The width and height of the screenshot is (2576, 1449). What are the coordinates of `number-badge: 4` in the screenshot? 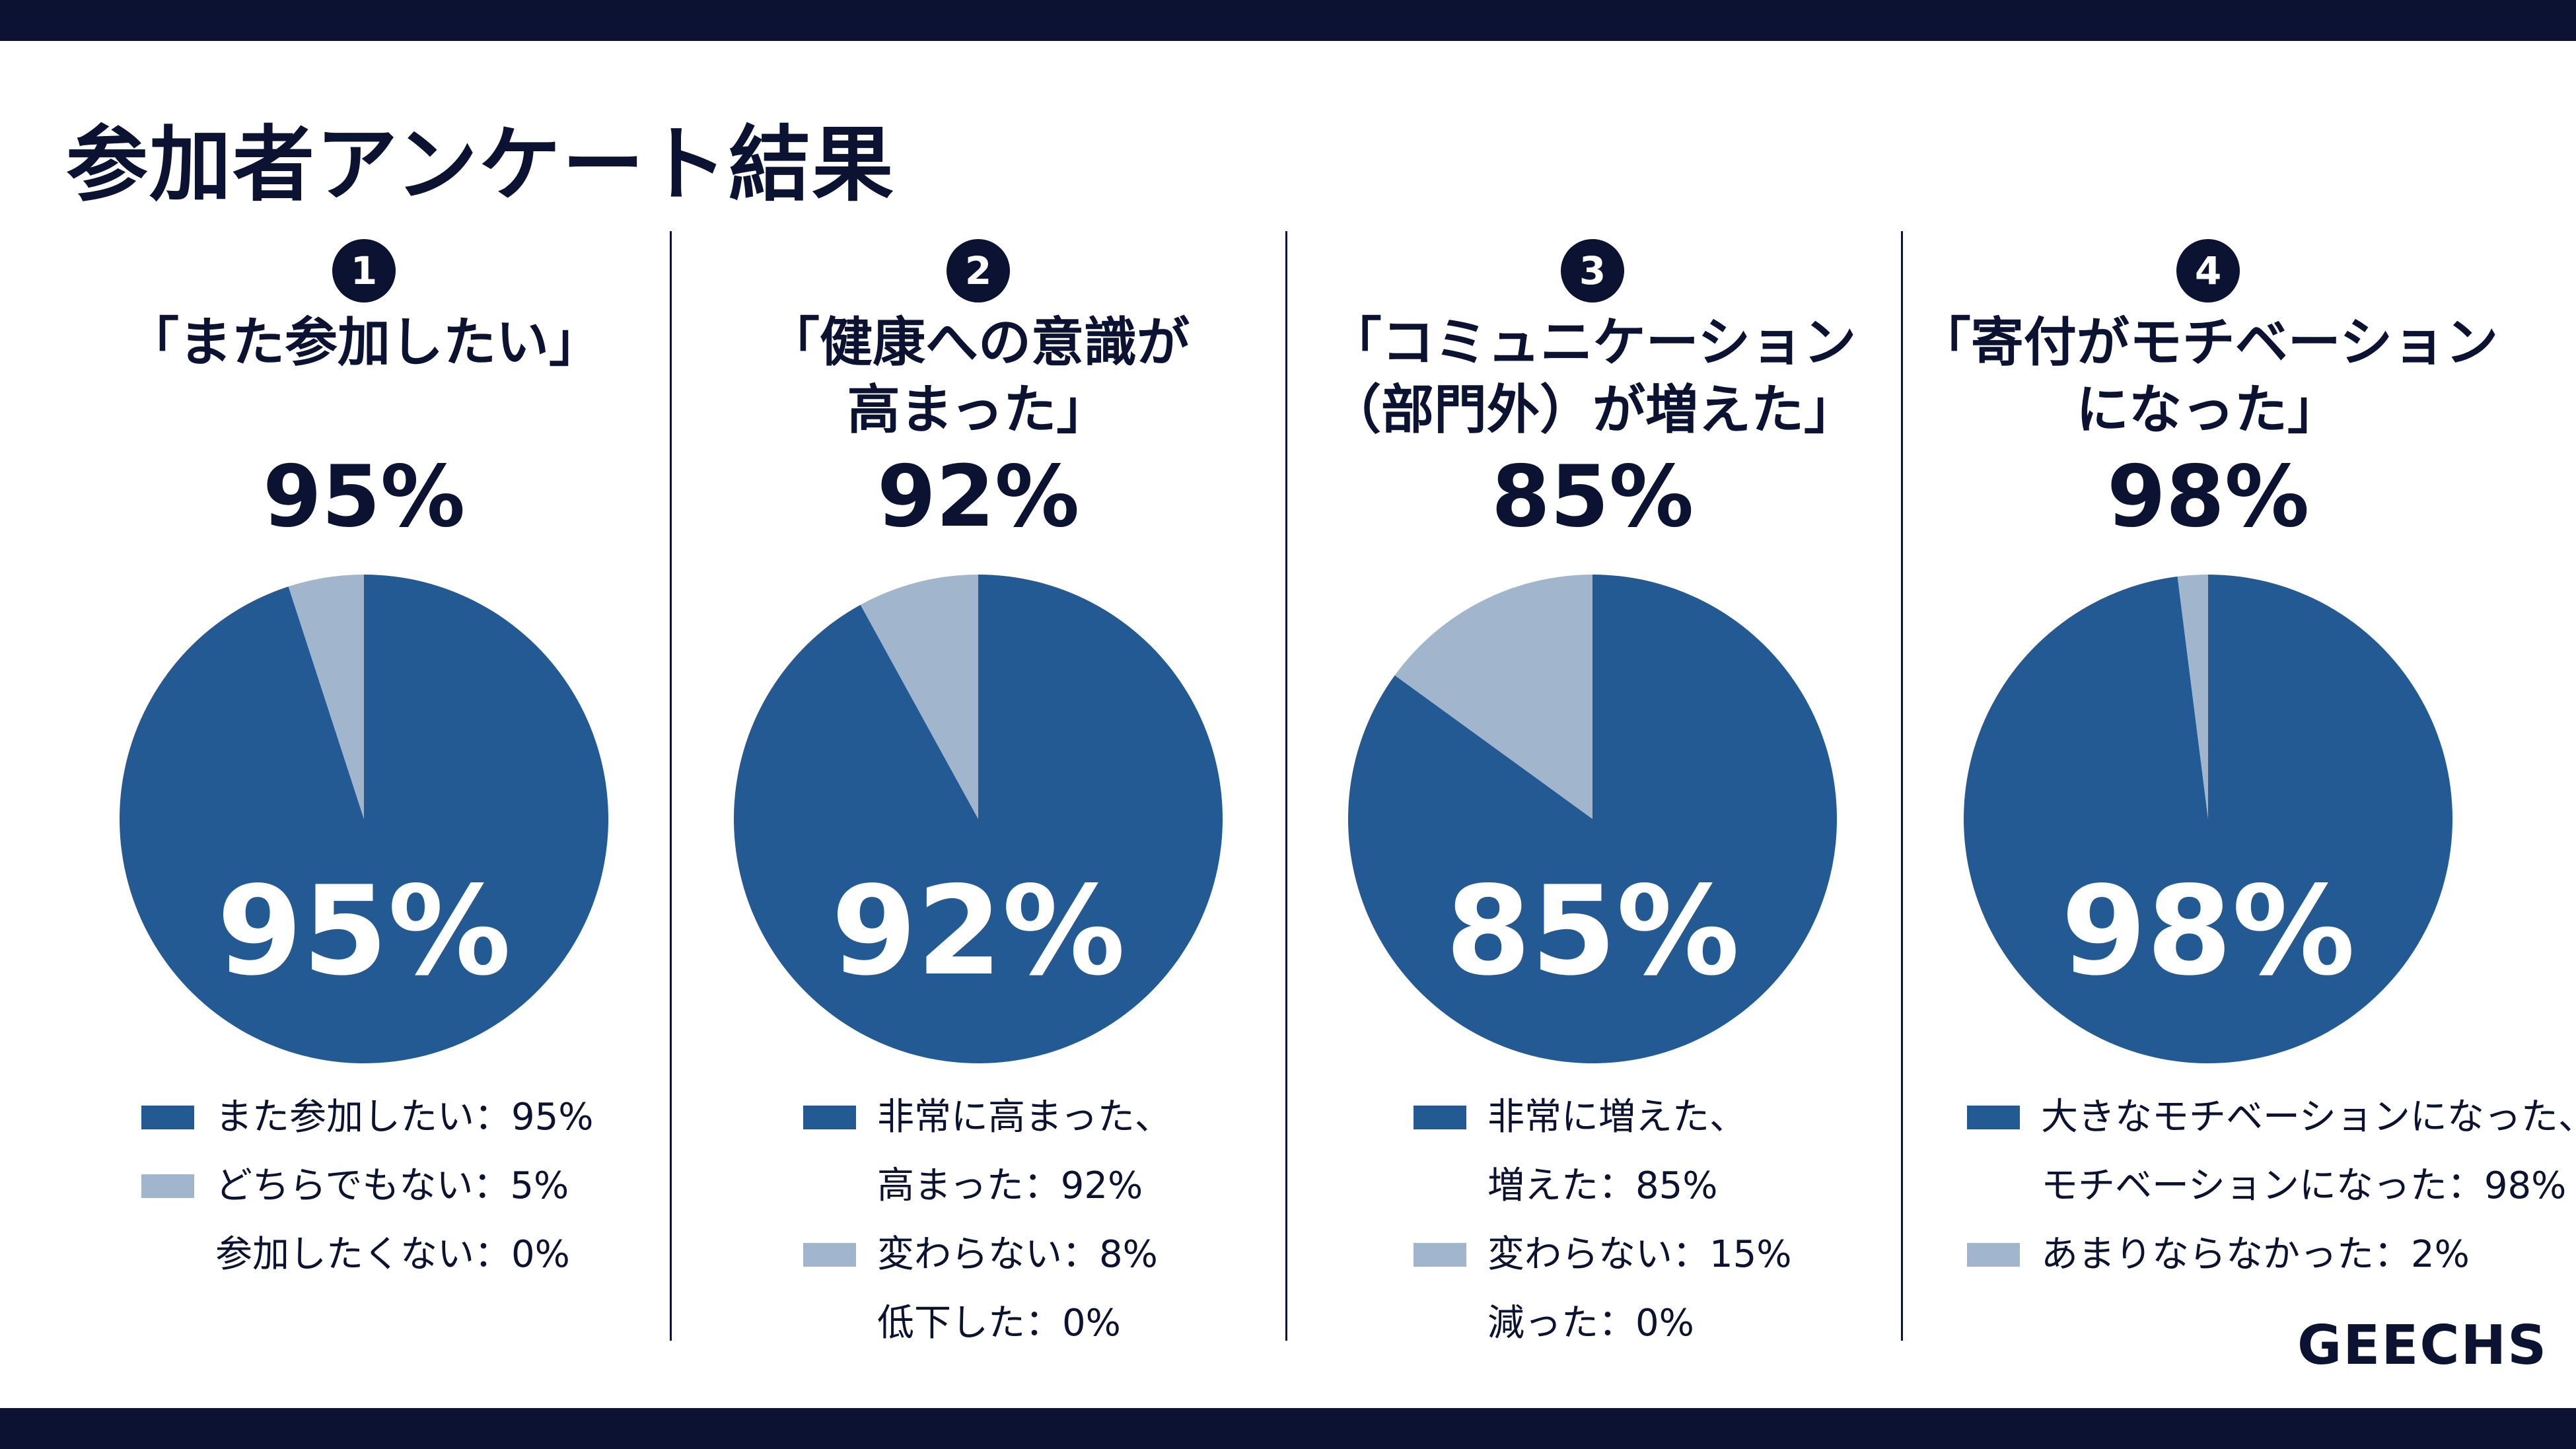 It's located at (2208, 271).